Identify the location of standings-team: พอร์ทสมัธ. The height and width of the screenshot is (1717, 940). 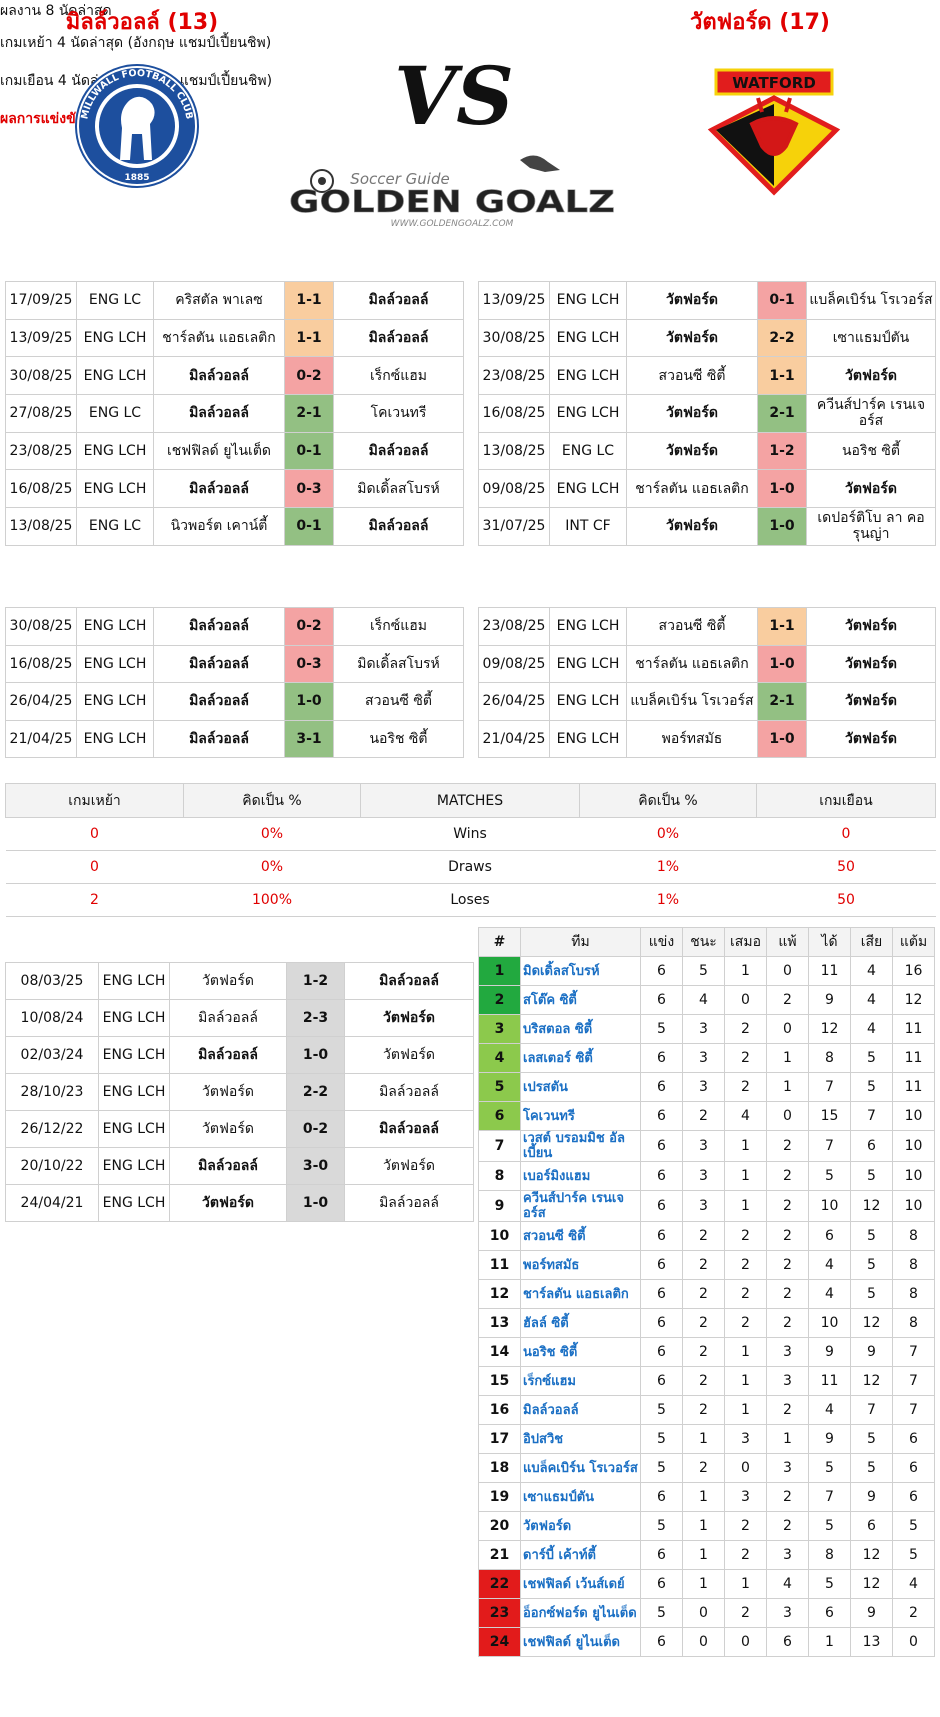
(580, 1265).